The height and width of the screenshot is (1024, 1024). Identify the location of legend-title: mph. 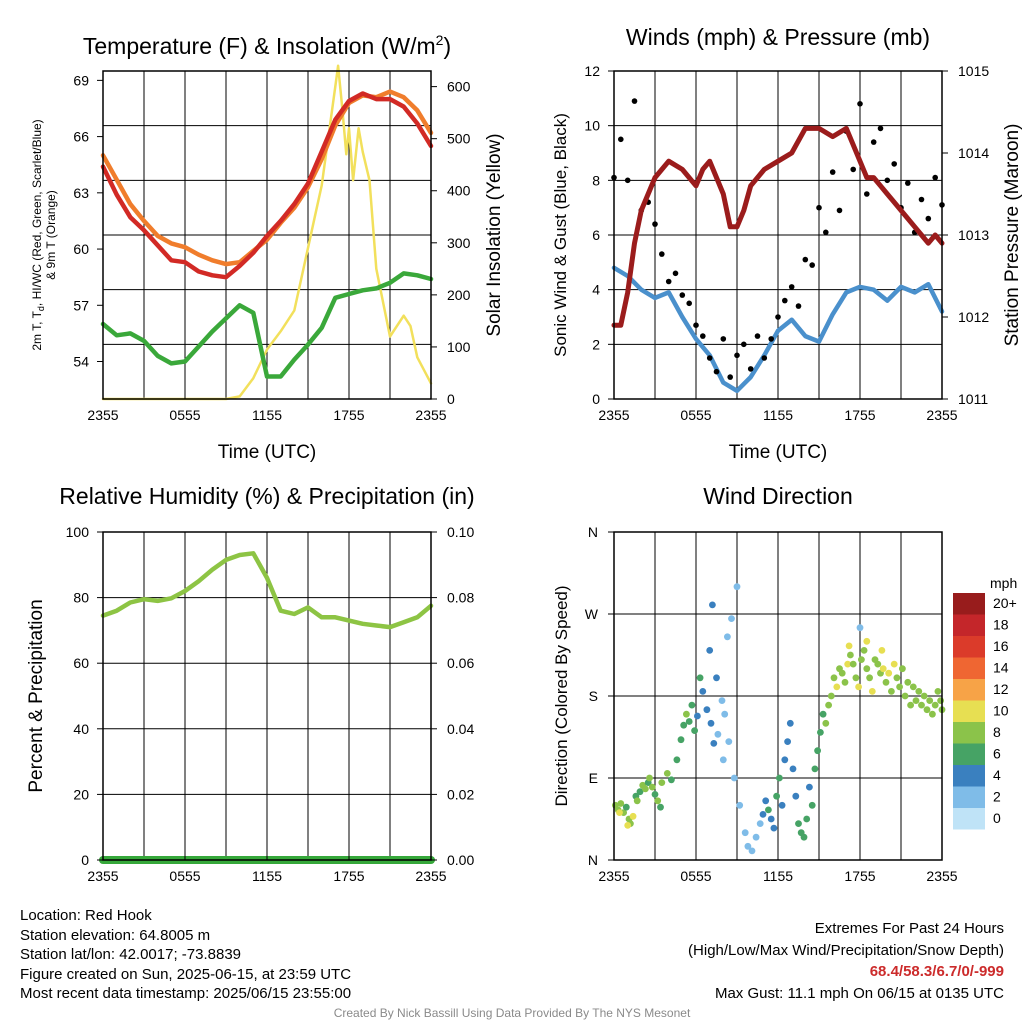
(1003, 583).